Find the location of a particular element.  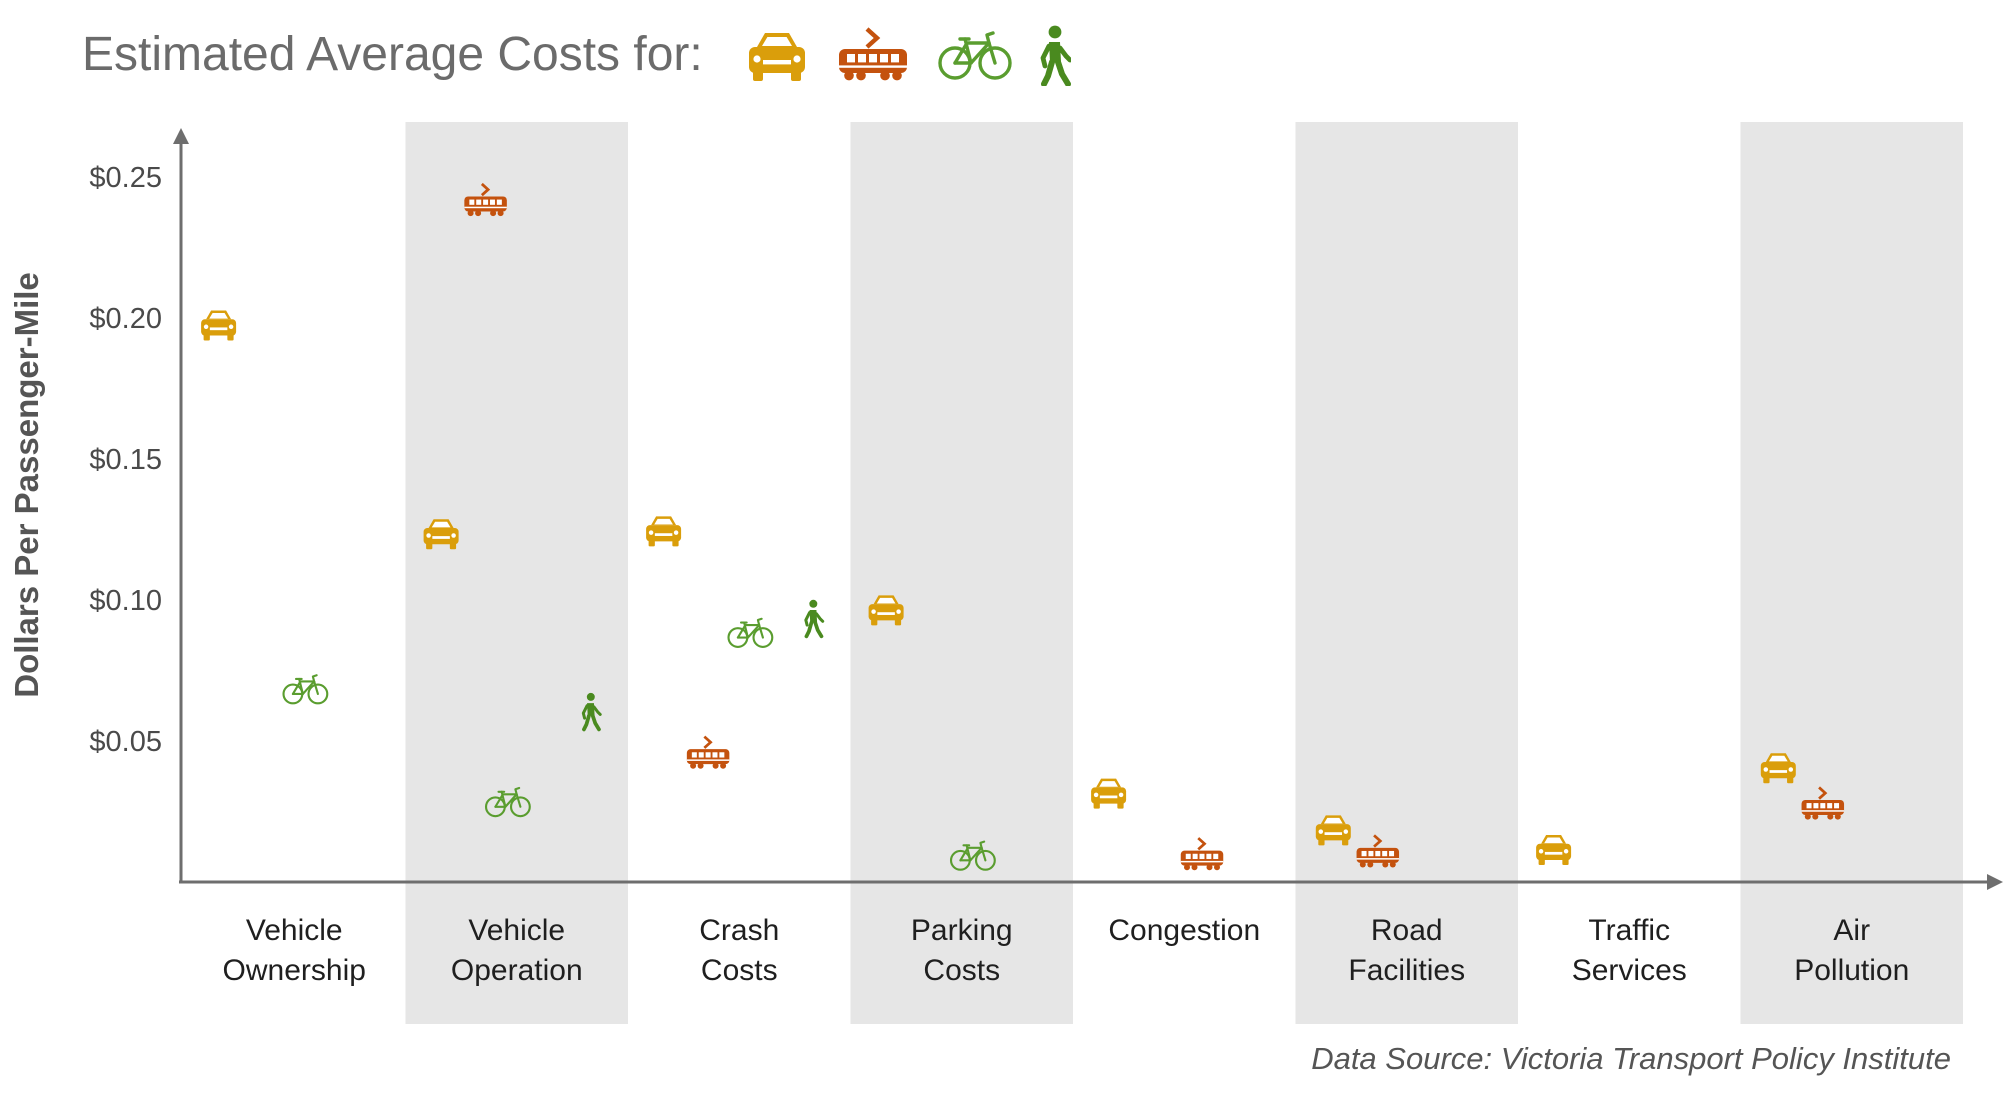

pedestrian-icon is located at coordinates (1055, 55).